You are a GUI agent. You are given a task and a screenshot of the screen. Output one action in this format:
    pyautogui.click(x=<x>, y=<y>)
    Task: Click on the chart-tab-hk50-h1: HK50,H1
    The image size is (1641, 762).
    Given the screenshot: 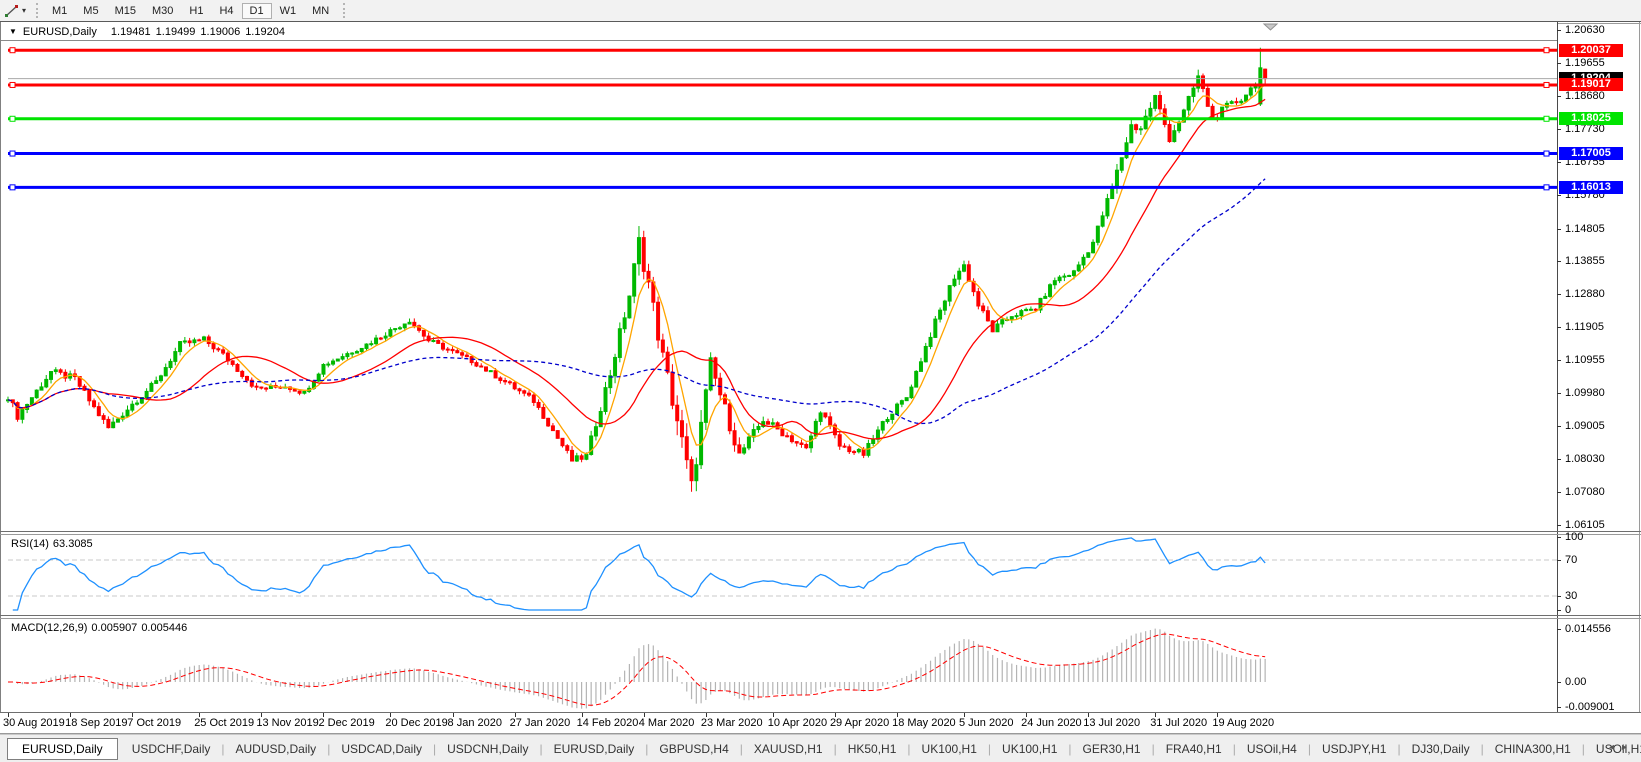 What is the action you would take?
    pyautogui.click(x=872, y=749)
    